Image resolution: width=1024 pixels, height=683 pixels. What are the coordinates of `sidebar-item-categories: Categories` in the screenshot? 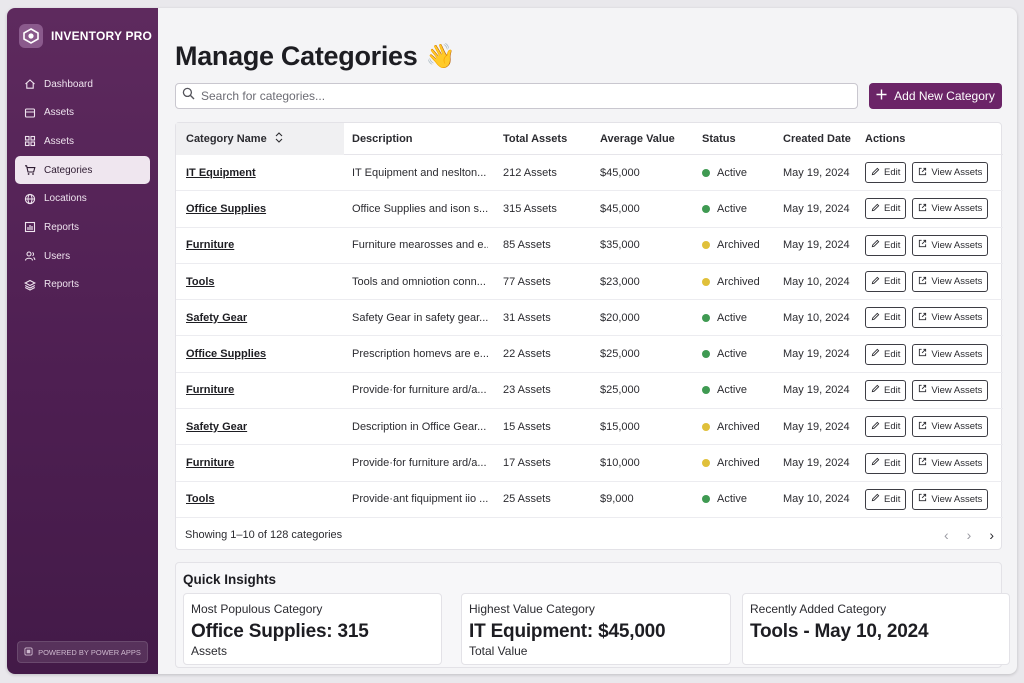 It's located at (82, 170).